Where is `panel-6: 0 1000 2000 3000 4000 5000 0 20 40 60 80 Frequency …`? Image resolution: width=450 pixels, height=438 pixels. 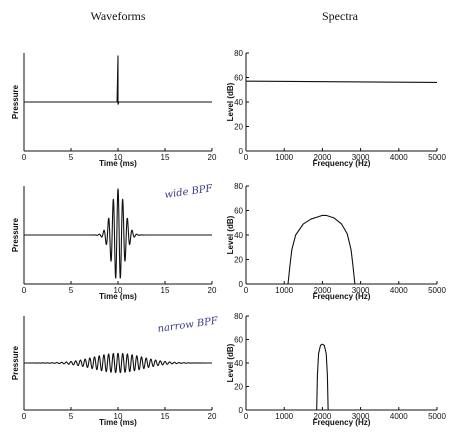 panel-6: 0 1000 2000 3000 4000 5000 0 20 40 60 80 Frequency … is located at coordinates (336, 369).